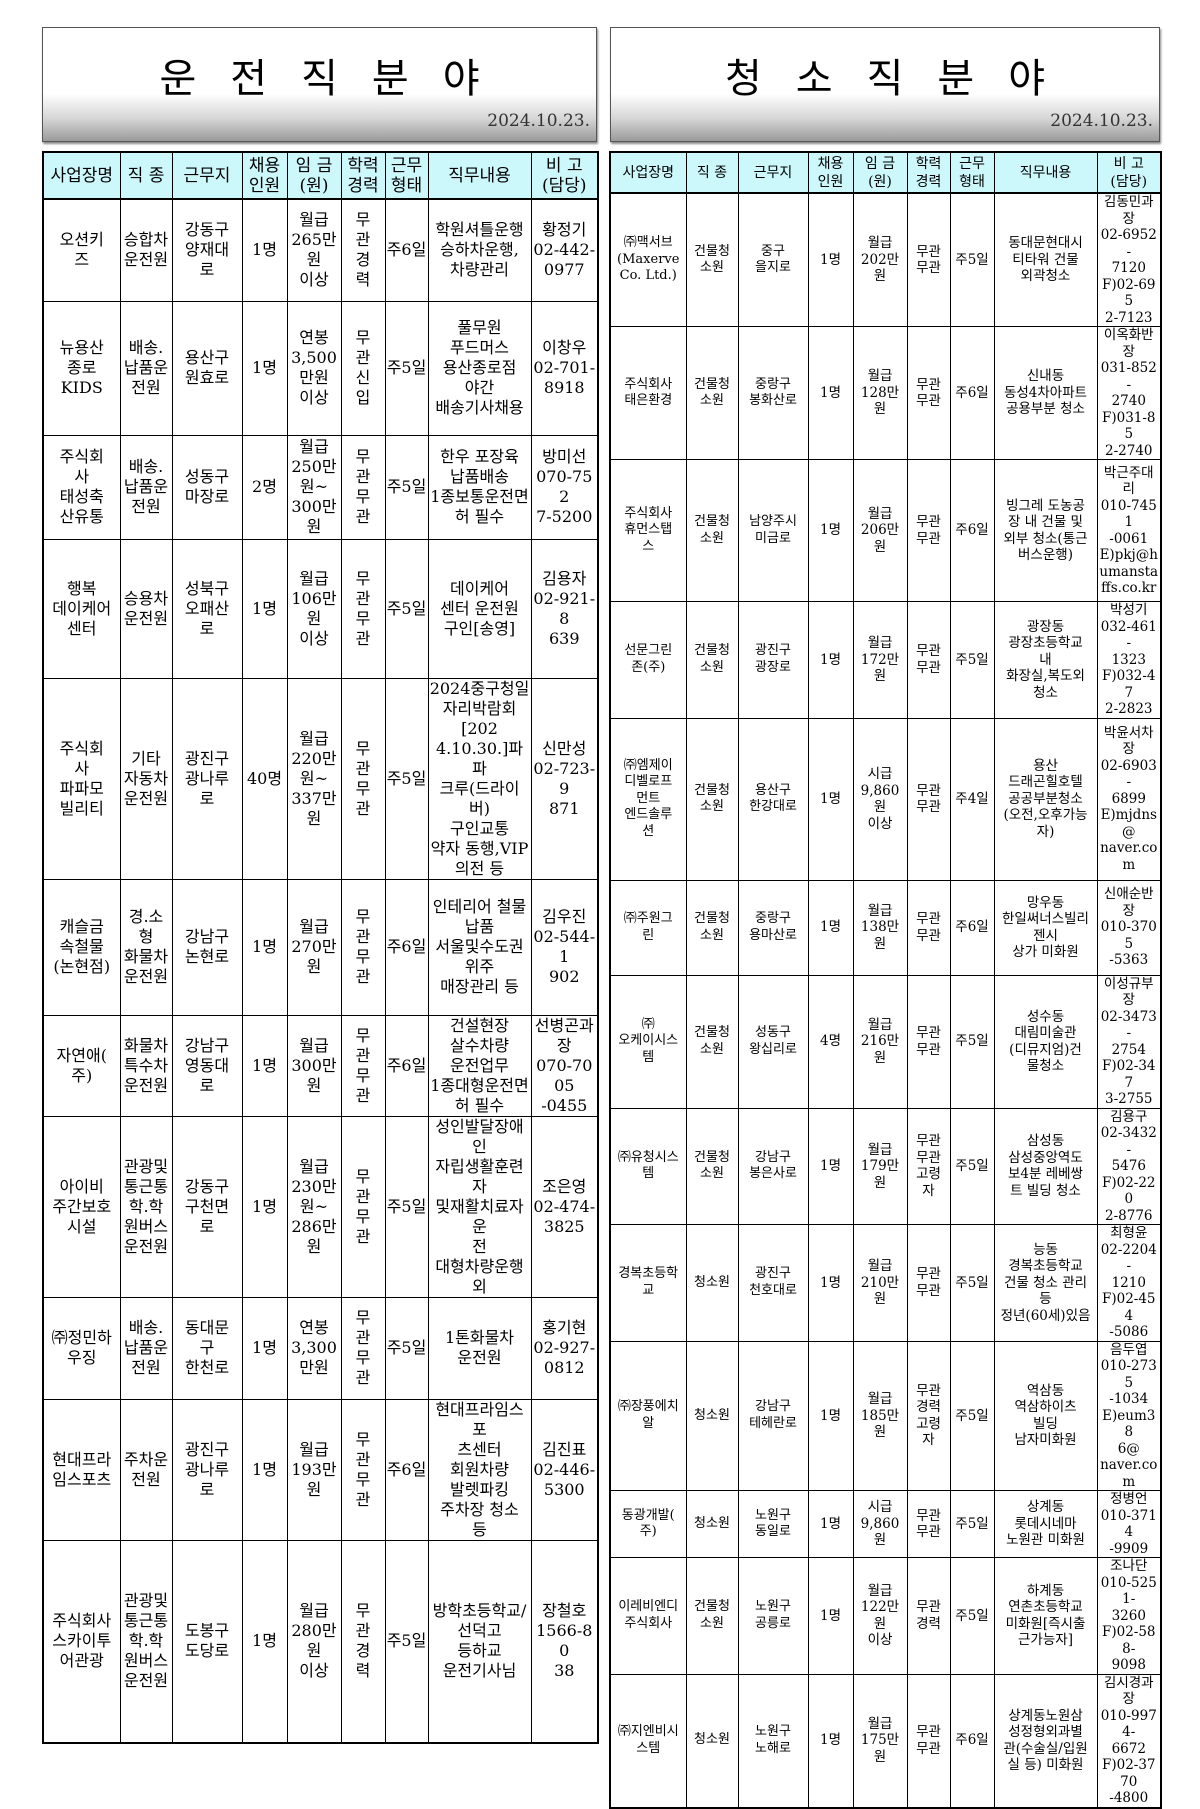 This screenshot has width=1200, height=1809. What do you see at coordinates (1101, 121) in the screenshot?
I see `cleaning-section-date: 2024.10.23.` at bounding box center [1101, 121].